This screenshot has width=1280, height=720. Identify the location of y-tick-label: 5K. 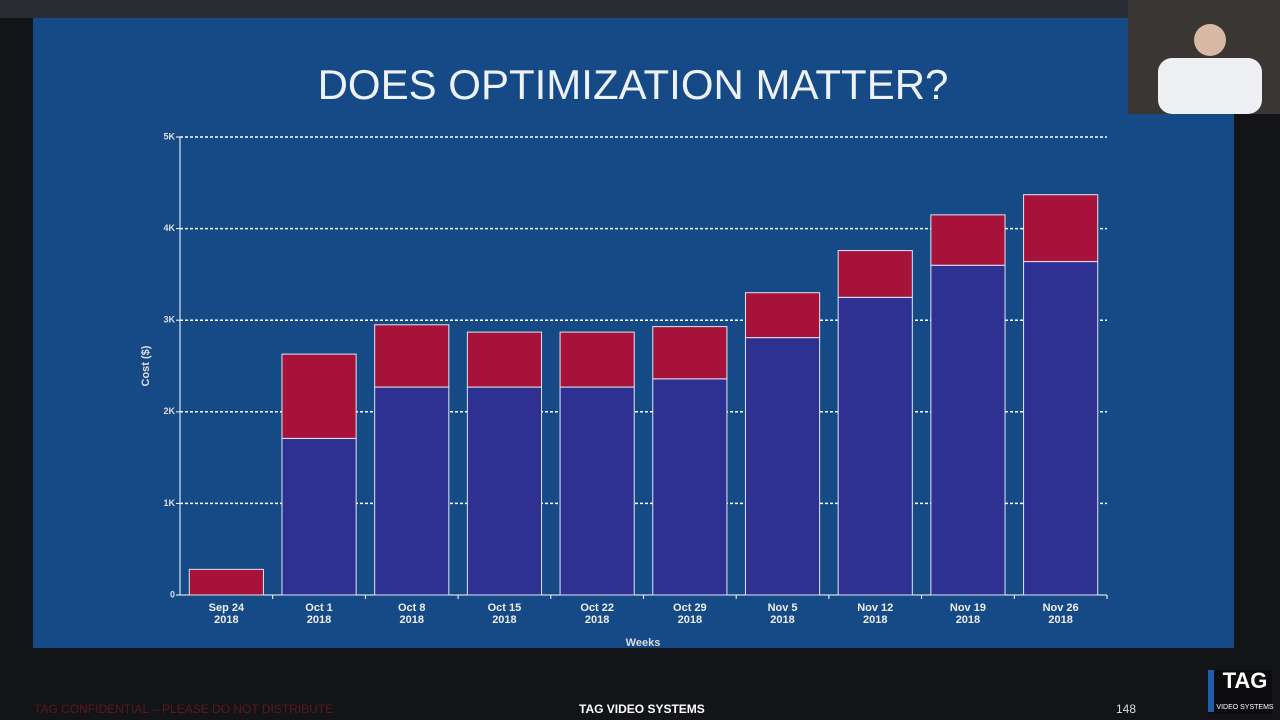
(169, 136).